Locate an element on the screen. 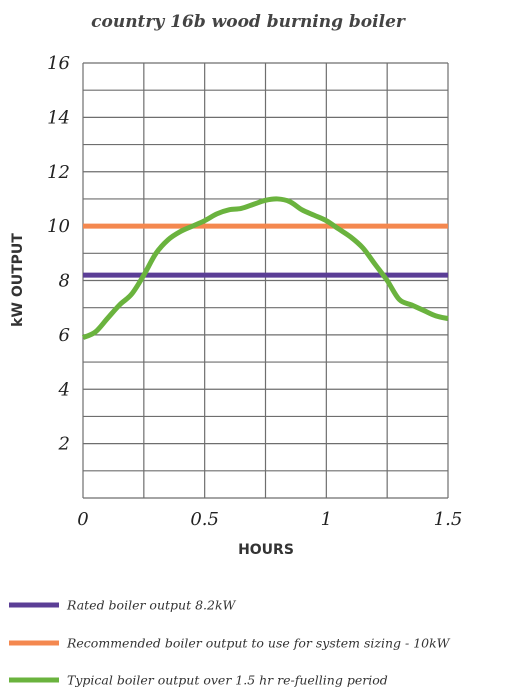 This screenshot has width=516, height=691. legend-label: Rated boiler output 8.2kW is located at coordinates (151, 605).